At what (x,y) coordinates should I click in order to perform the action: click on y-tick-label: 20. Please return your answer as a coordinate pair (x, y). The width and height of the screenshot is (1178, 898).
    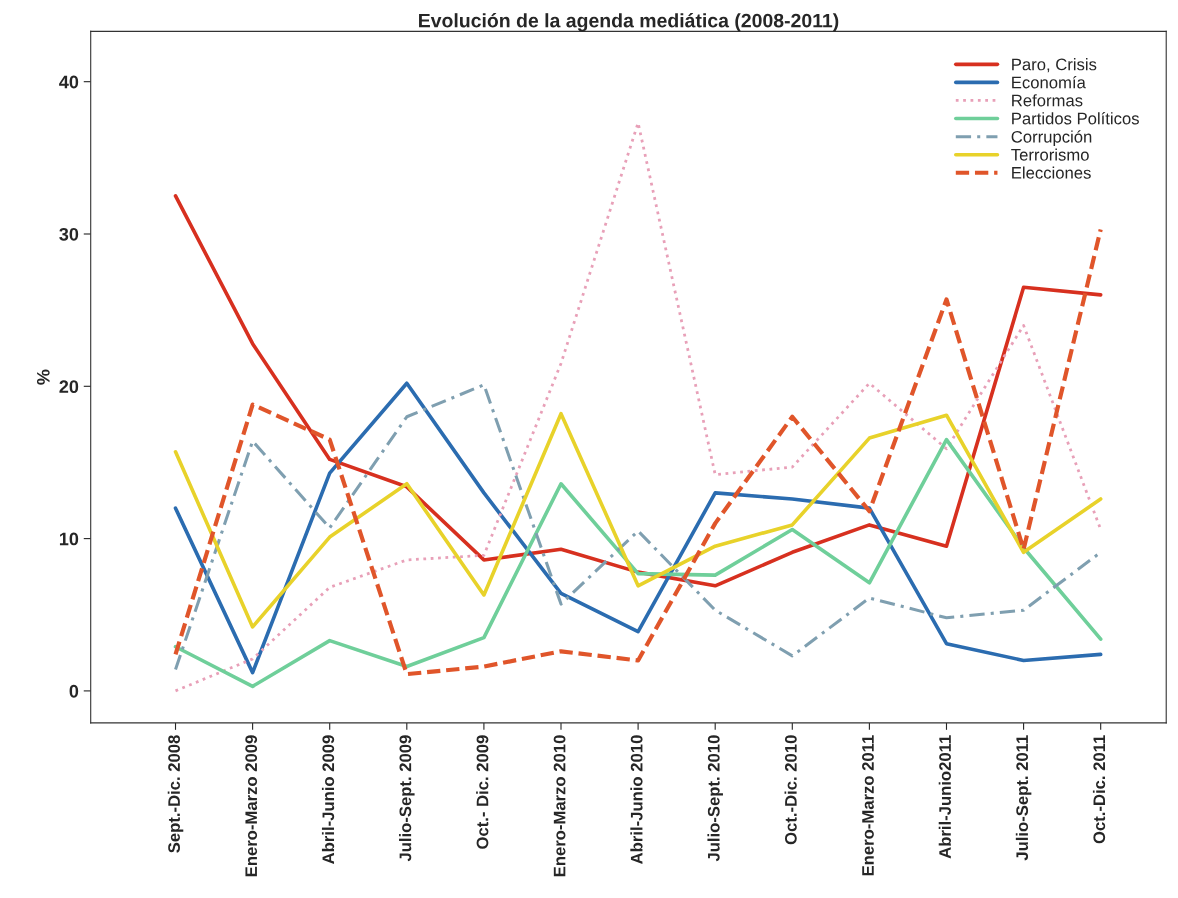
    Looking at the image, I should click on (69, 387).